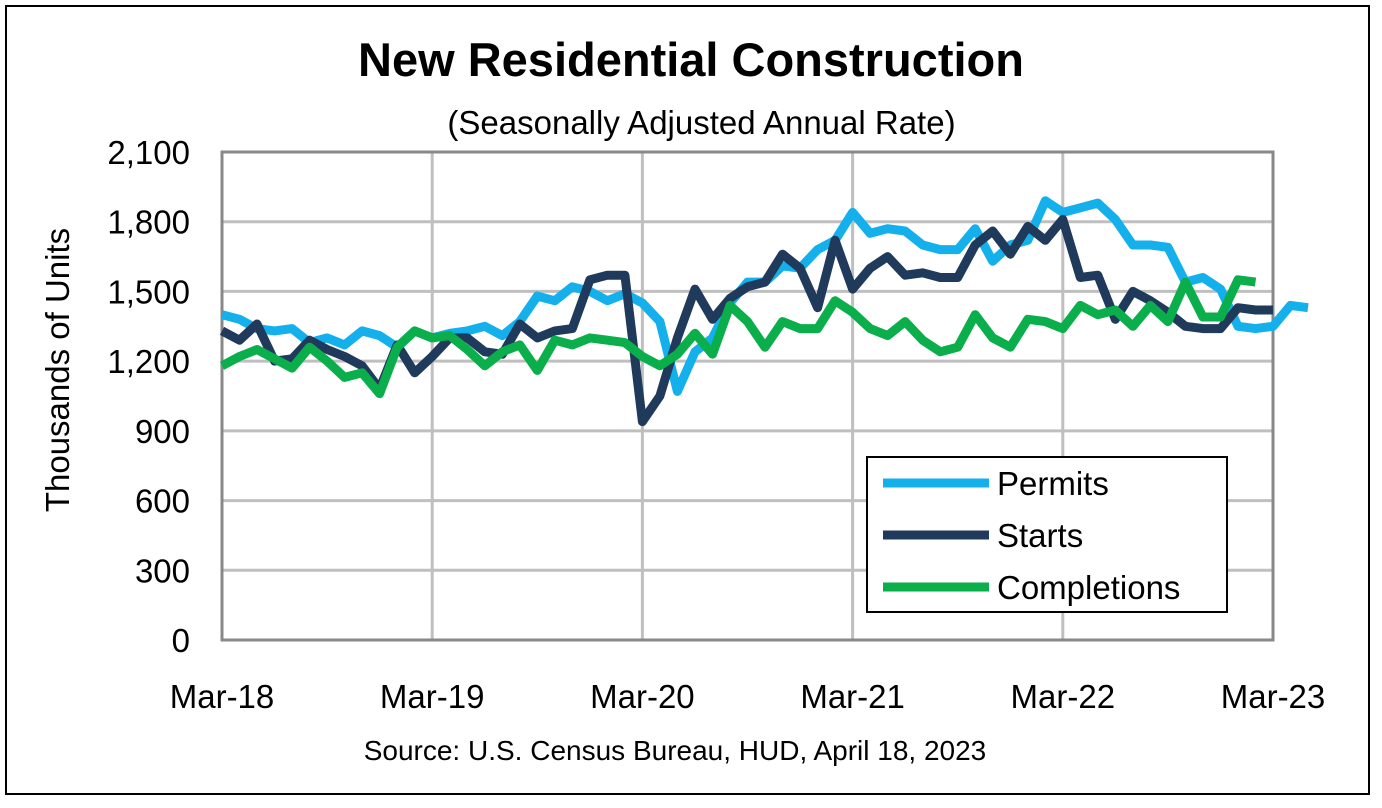 This screenshot has width=1382, height=808. I want to click on y-tick-label: 1,200, so click(148, 361).